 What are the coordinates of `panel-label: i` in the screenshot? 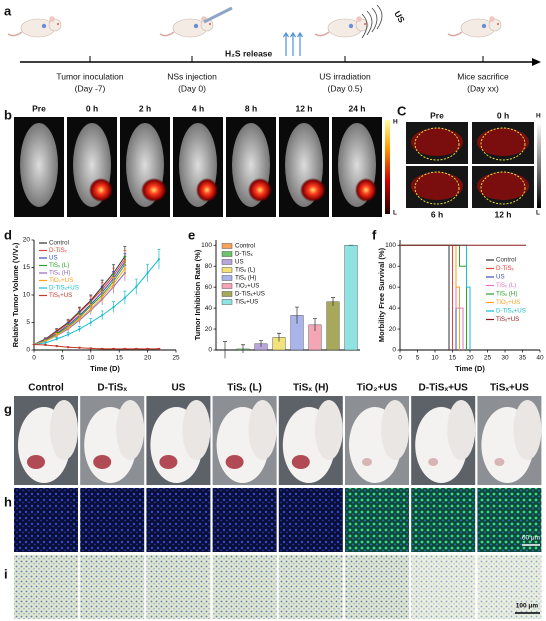 It's located at (6, 573).